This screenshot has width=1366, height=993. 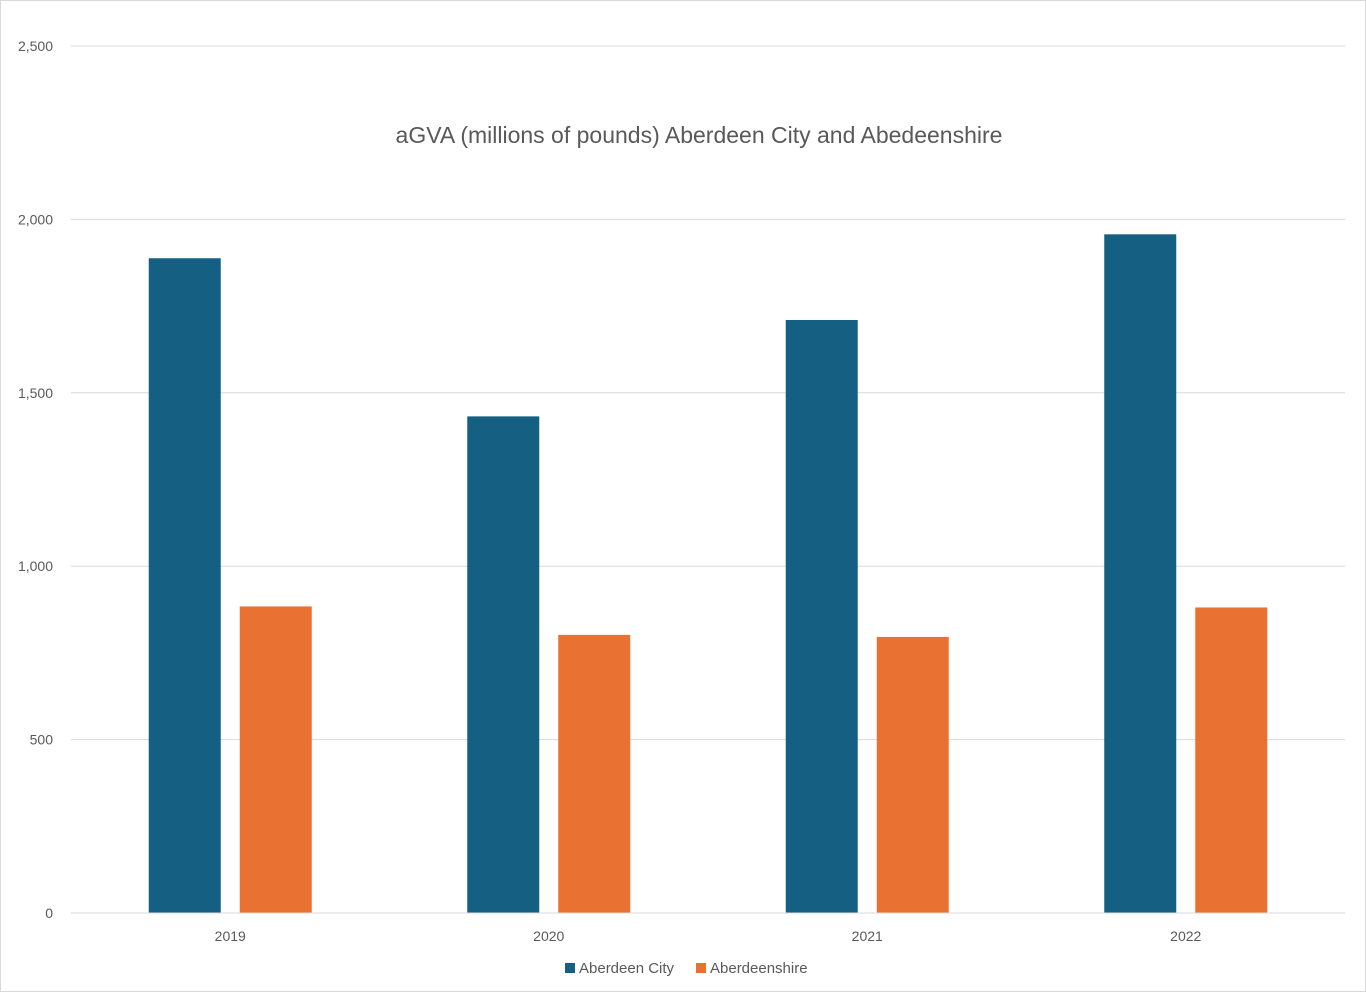 I want to click on legend-label: Aberdeen City, so click(x=627, y=968).